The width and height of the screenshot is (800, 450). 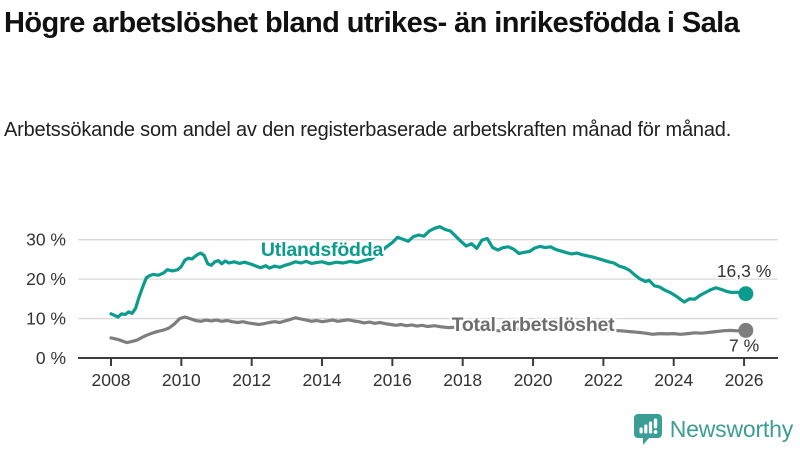 I want to click on y-tick-label: 0 %, so click(x=51, y=358).